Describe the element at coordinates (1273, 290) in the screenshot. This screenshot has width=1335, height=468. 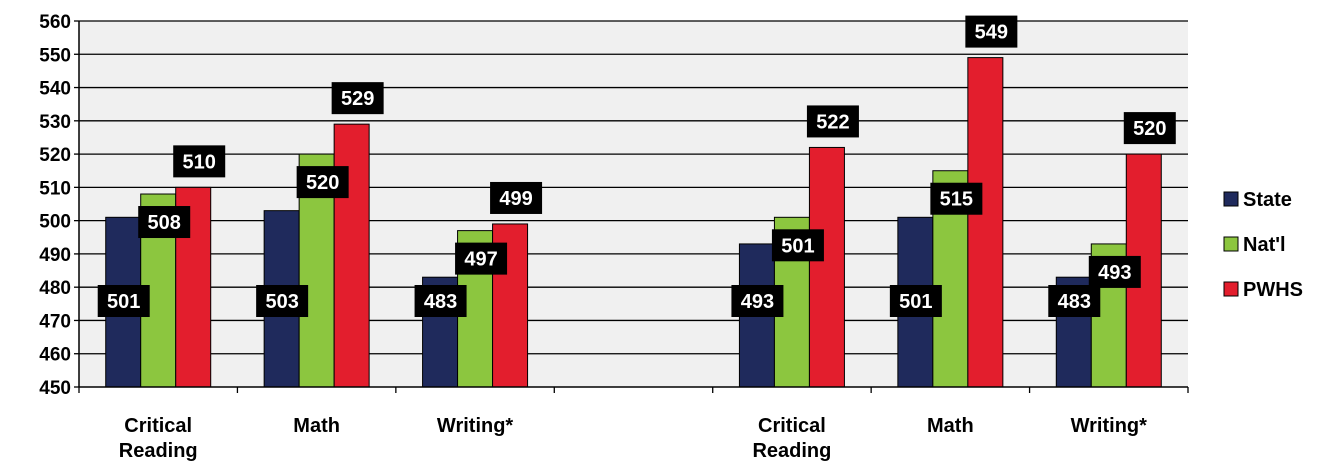
I see `legend-label: PWHS` at that location.